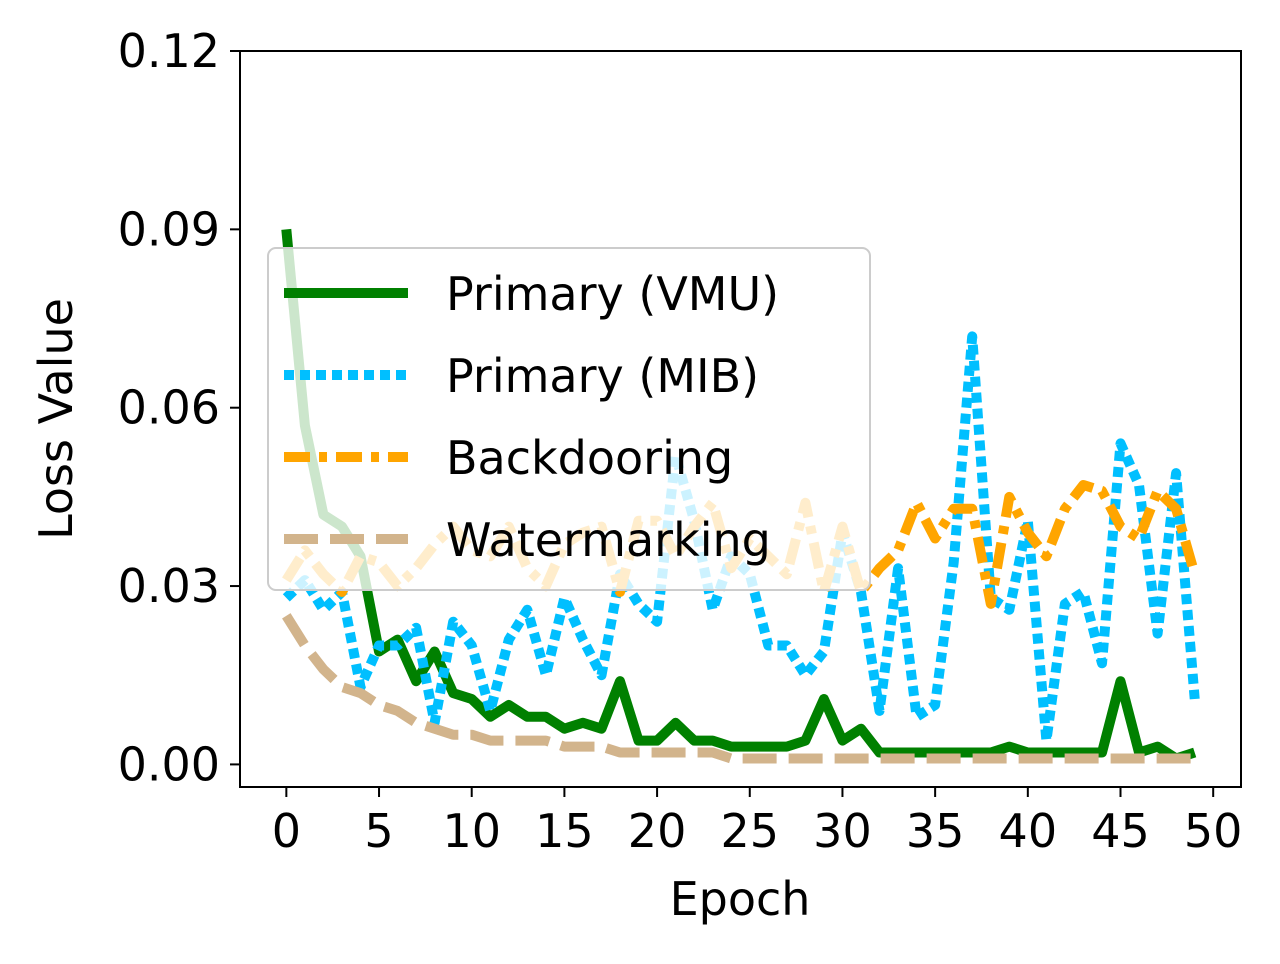  What do you see at coordinates (56, 419) in the screenshot?
I see `y-axis-label: Loss Value` at bounding box center [56, 419].